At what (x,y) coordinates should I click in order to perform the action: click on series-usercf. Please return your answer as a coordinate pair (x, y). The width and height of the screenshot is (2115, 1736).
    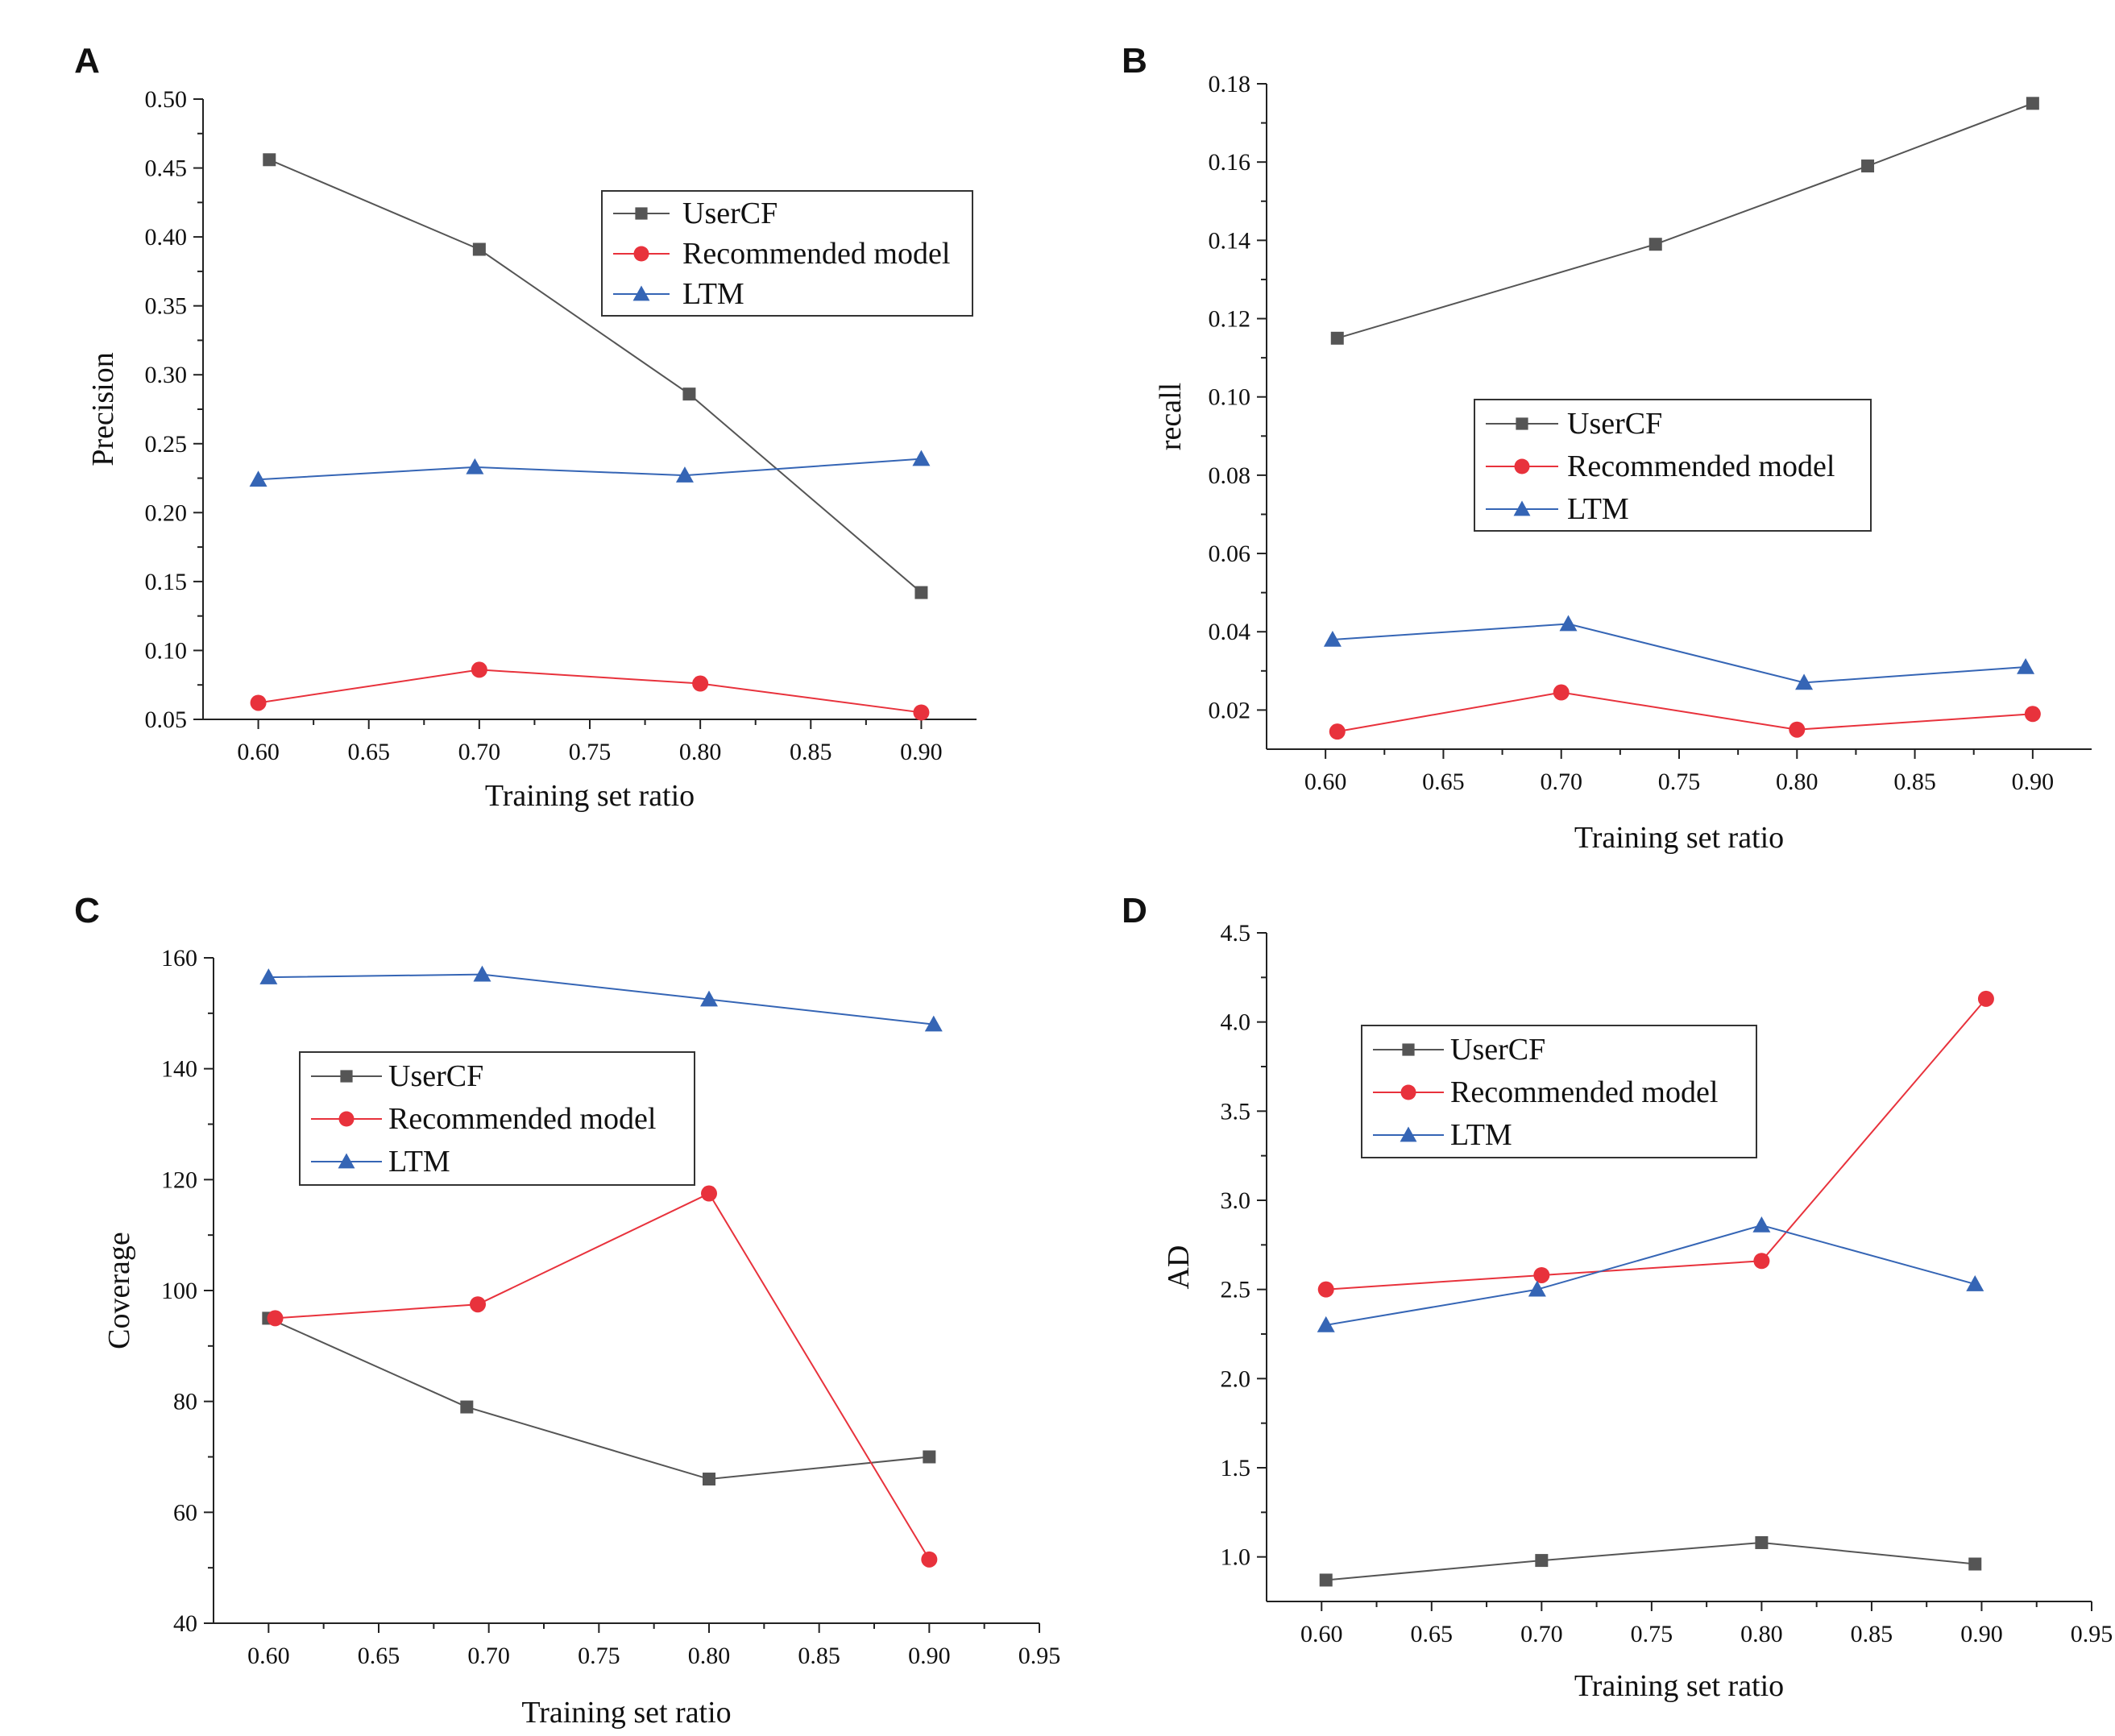
    Looking at the image, I should click on (595, 376).